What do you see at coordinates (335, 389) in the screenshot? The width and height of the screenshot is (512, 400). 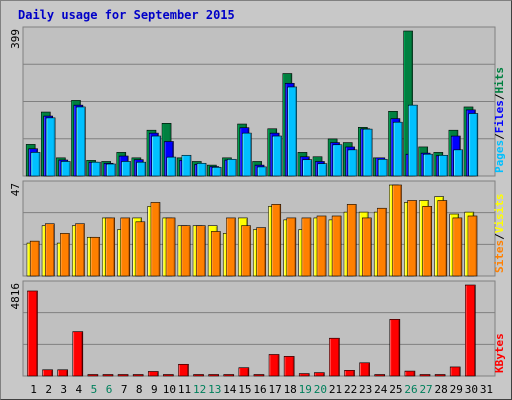 I see `x-tick-label-day-21: 21` at bounding box center [335, 389].